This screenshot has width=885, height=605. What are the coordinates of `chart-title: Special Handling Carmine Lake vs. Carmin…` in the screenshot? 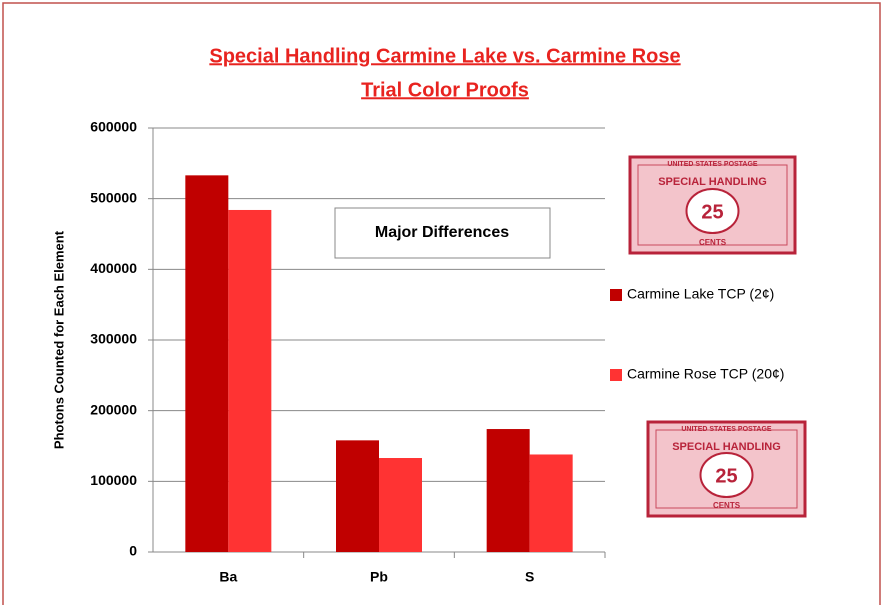 It's located at (444, 56).